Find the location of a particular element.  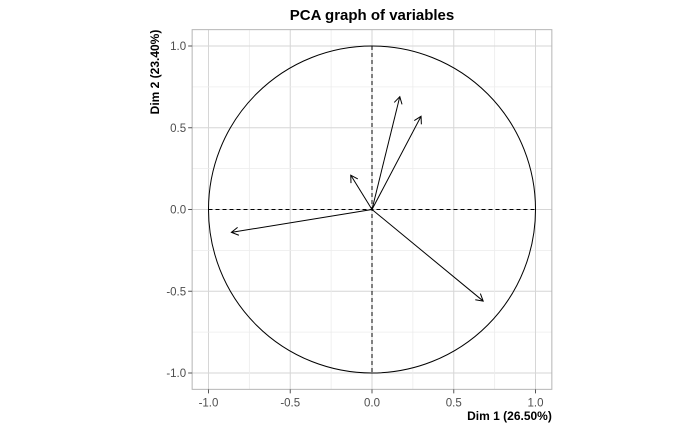

y-tick-label: -1.0 is located at coordinates (176, 374).